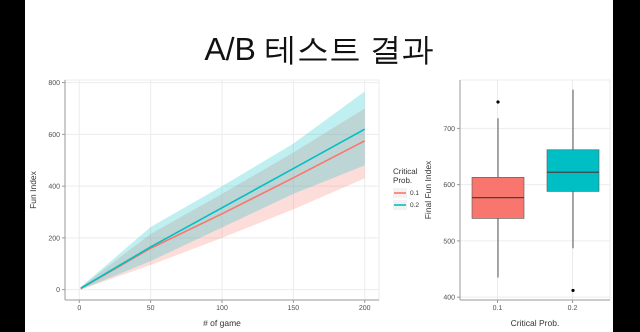 This screenshot has height=332, width=640. What do you see at coordinates (428, 190) in the screenshot?
I see `y-axis-title: Final Fun Index` at bounding box center [428, 190].